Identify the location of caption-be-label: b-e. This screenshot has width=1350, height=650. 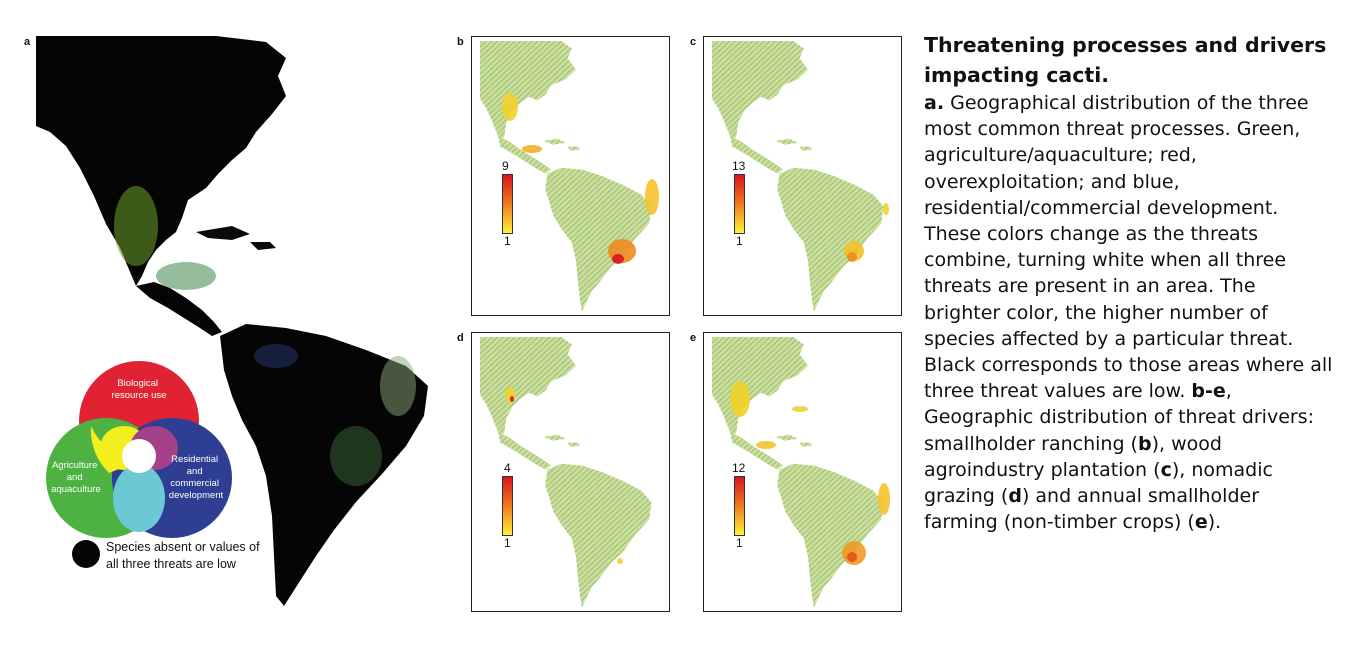
(1208, 391).